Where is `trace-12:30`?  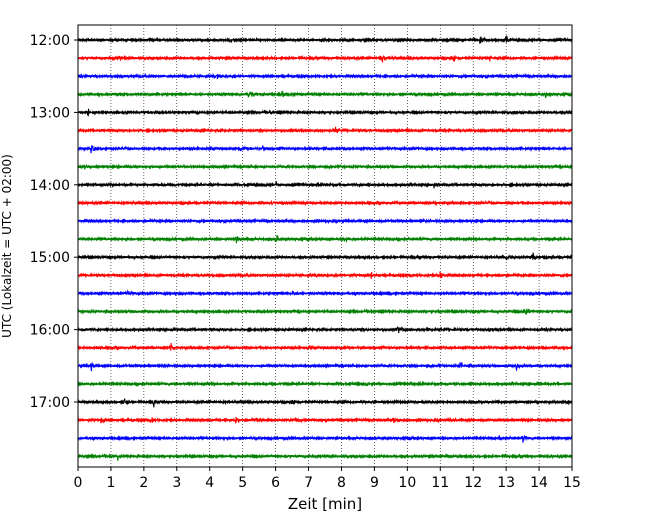
trace-12:30 is located at coordinates (325, 76).